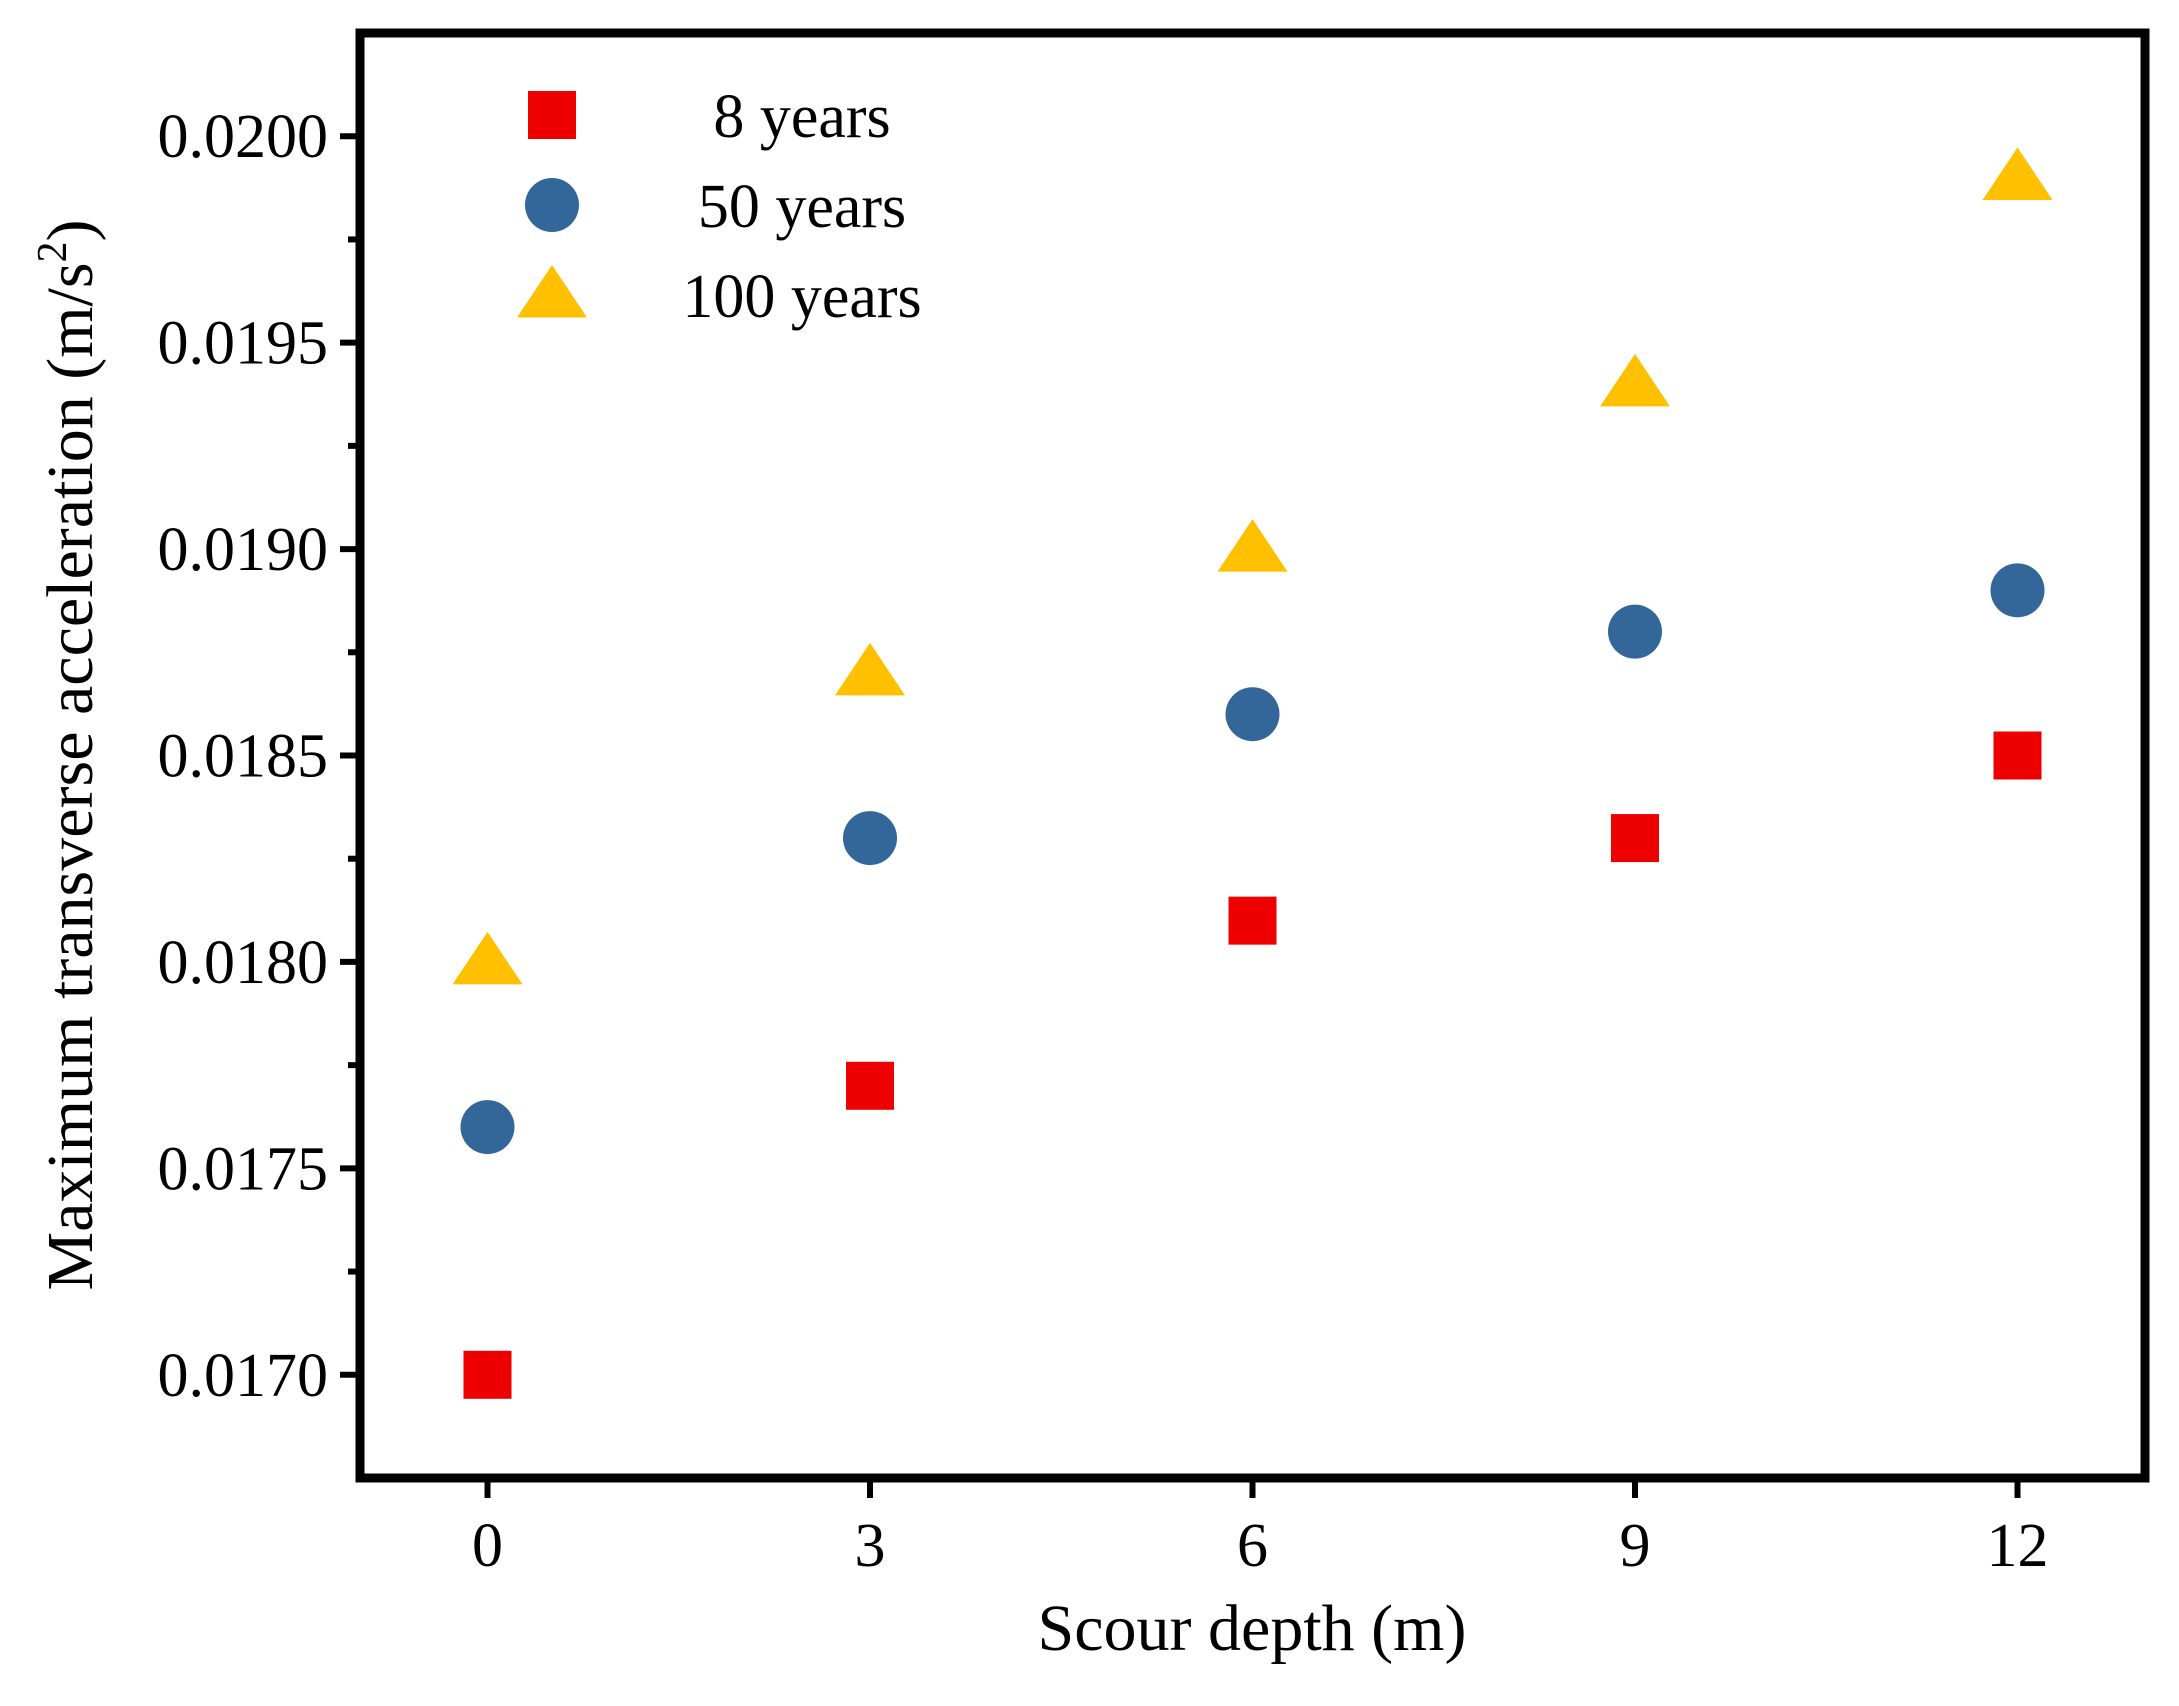 The image size is (2179, 1706). Describe the element at coordinates (1635, 1546) in the screenshot. I see `x-tick-label: 9` at that location.